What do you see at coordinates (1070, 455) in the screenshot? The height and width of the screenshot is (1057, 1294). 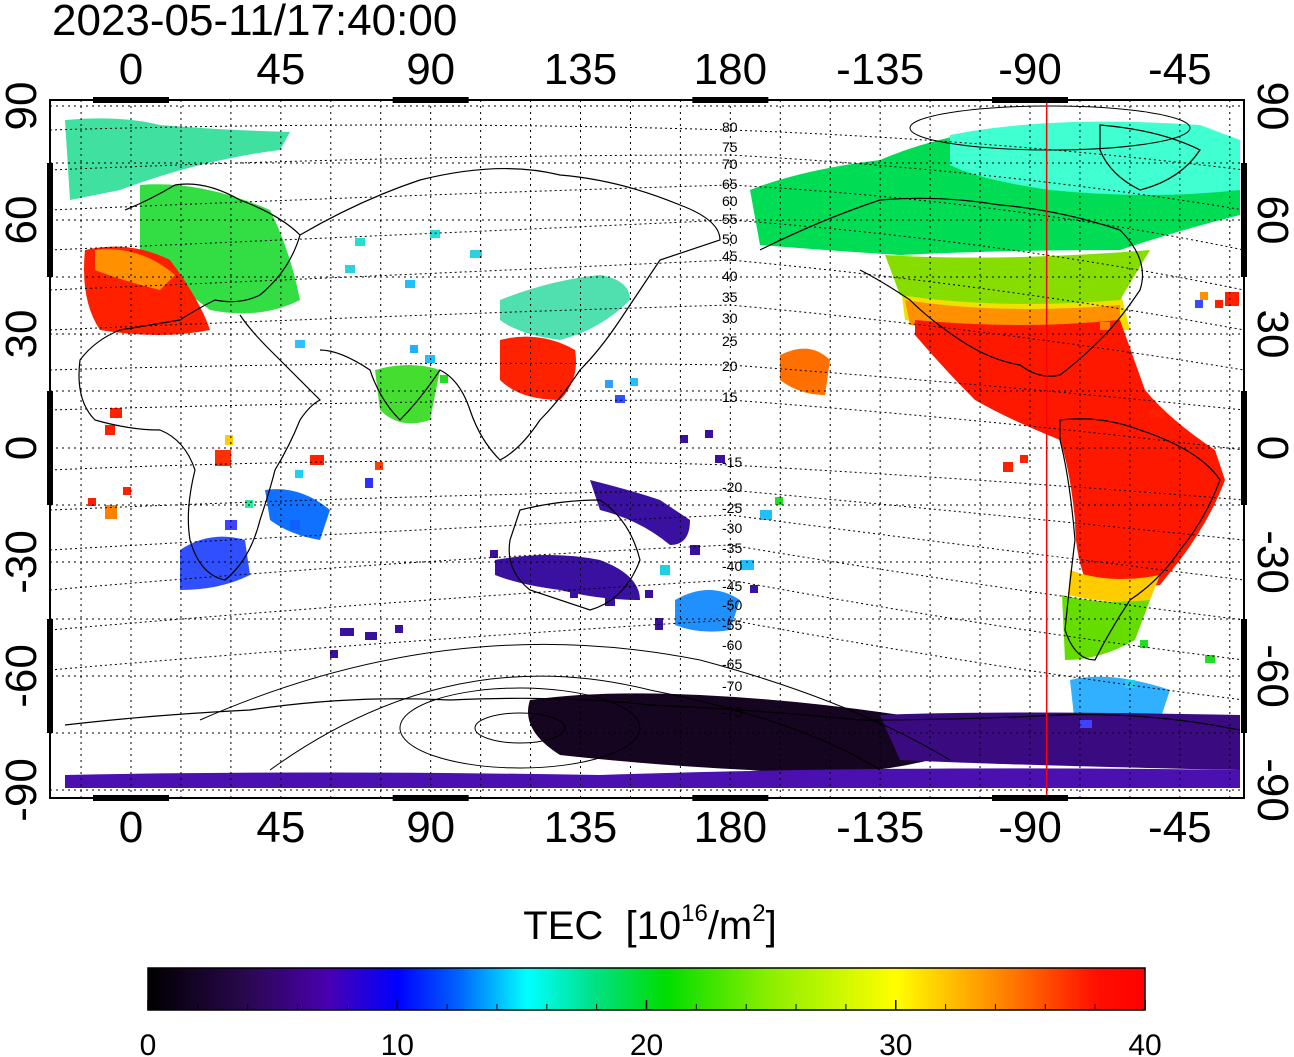 I see `tec-patch-americas-red` at bounding box center [1070, 455].